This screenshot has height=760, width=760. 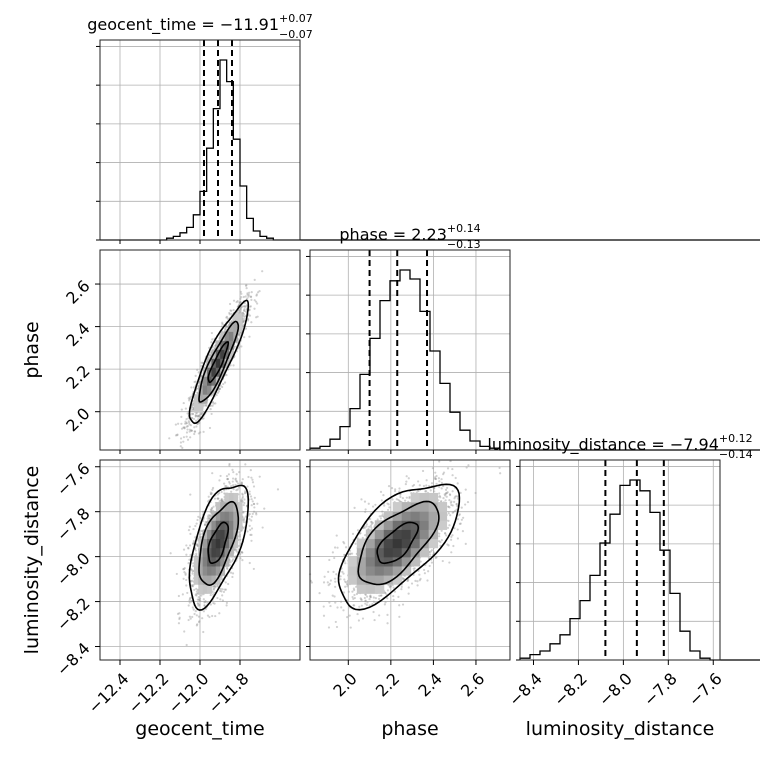 I want to click on marginal-title-geocent_time: geocent_time = −11.91+0.07, so click(x=200, y=23).